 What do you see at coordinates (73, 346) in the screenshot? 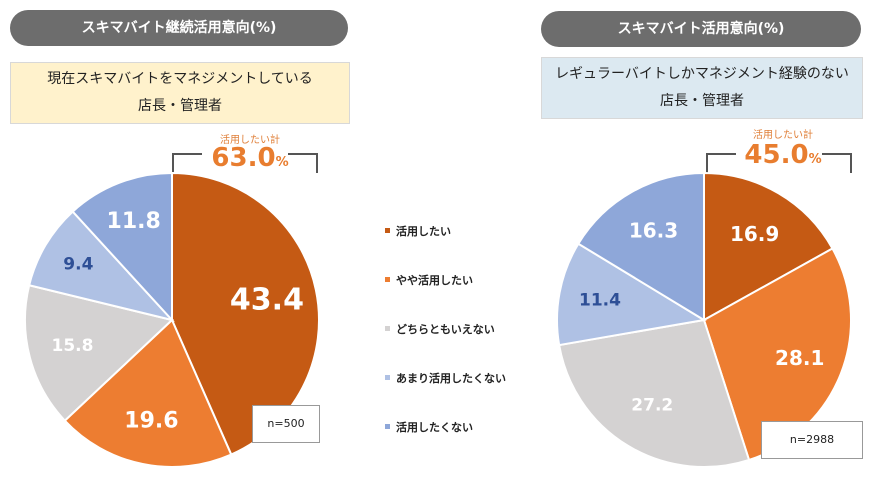
I see `left-pie-label-3: 15.8` at bounding box center [73, 346].